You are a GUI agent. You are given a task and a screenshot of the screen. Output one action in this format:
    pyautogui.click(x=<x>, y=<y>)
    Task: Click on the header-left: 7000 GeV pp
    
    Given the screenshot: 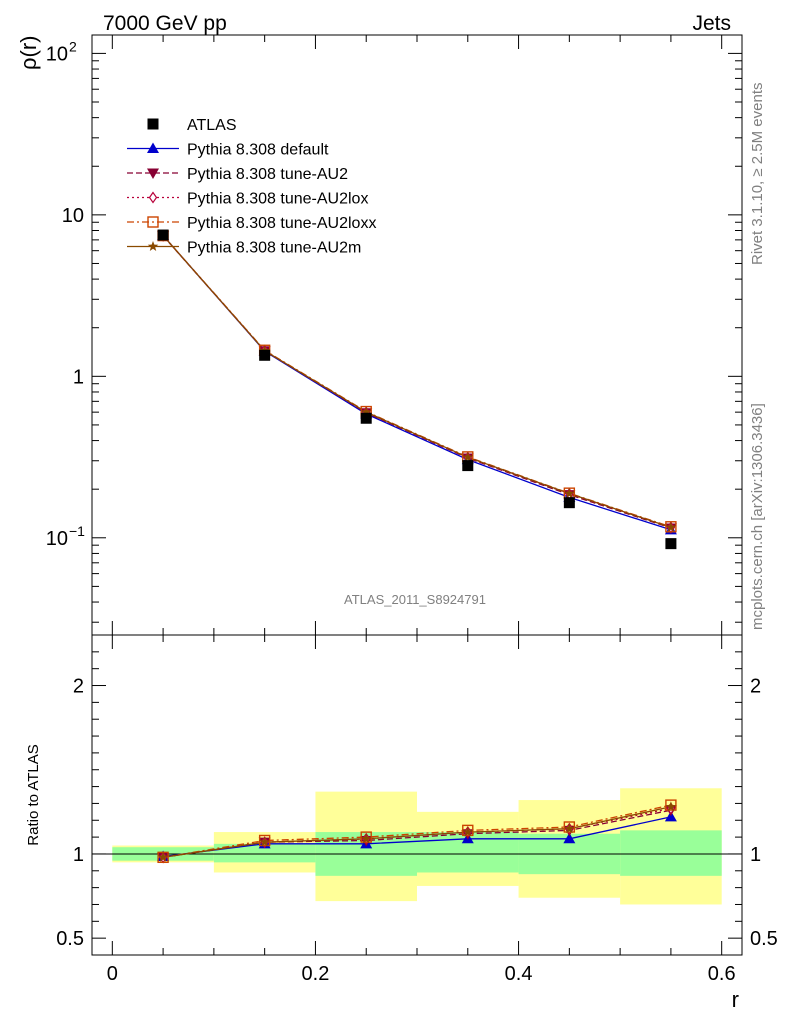 What is the action you would take?
    pyautogui.click(x=165, y=23)
    